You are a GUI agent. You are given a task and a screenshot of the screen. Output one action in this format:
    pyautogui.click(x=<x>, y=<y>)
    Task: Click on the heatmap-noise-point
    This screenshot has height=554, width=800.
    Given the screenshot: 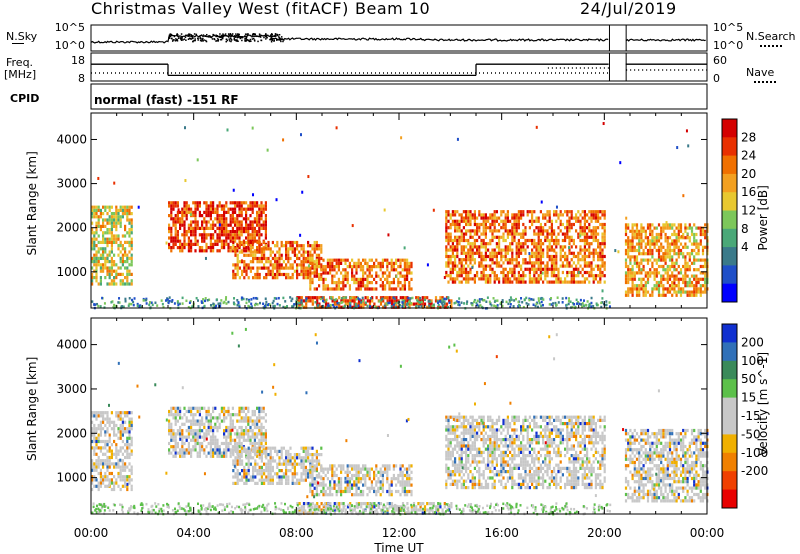 What is the action you would take?
    pyautogui.click(x=138, y=207)
    